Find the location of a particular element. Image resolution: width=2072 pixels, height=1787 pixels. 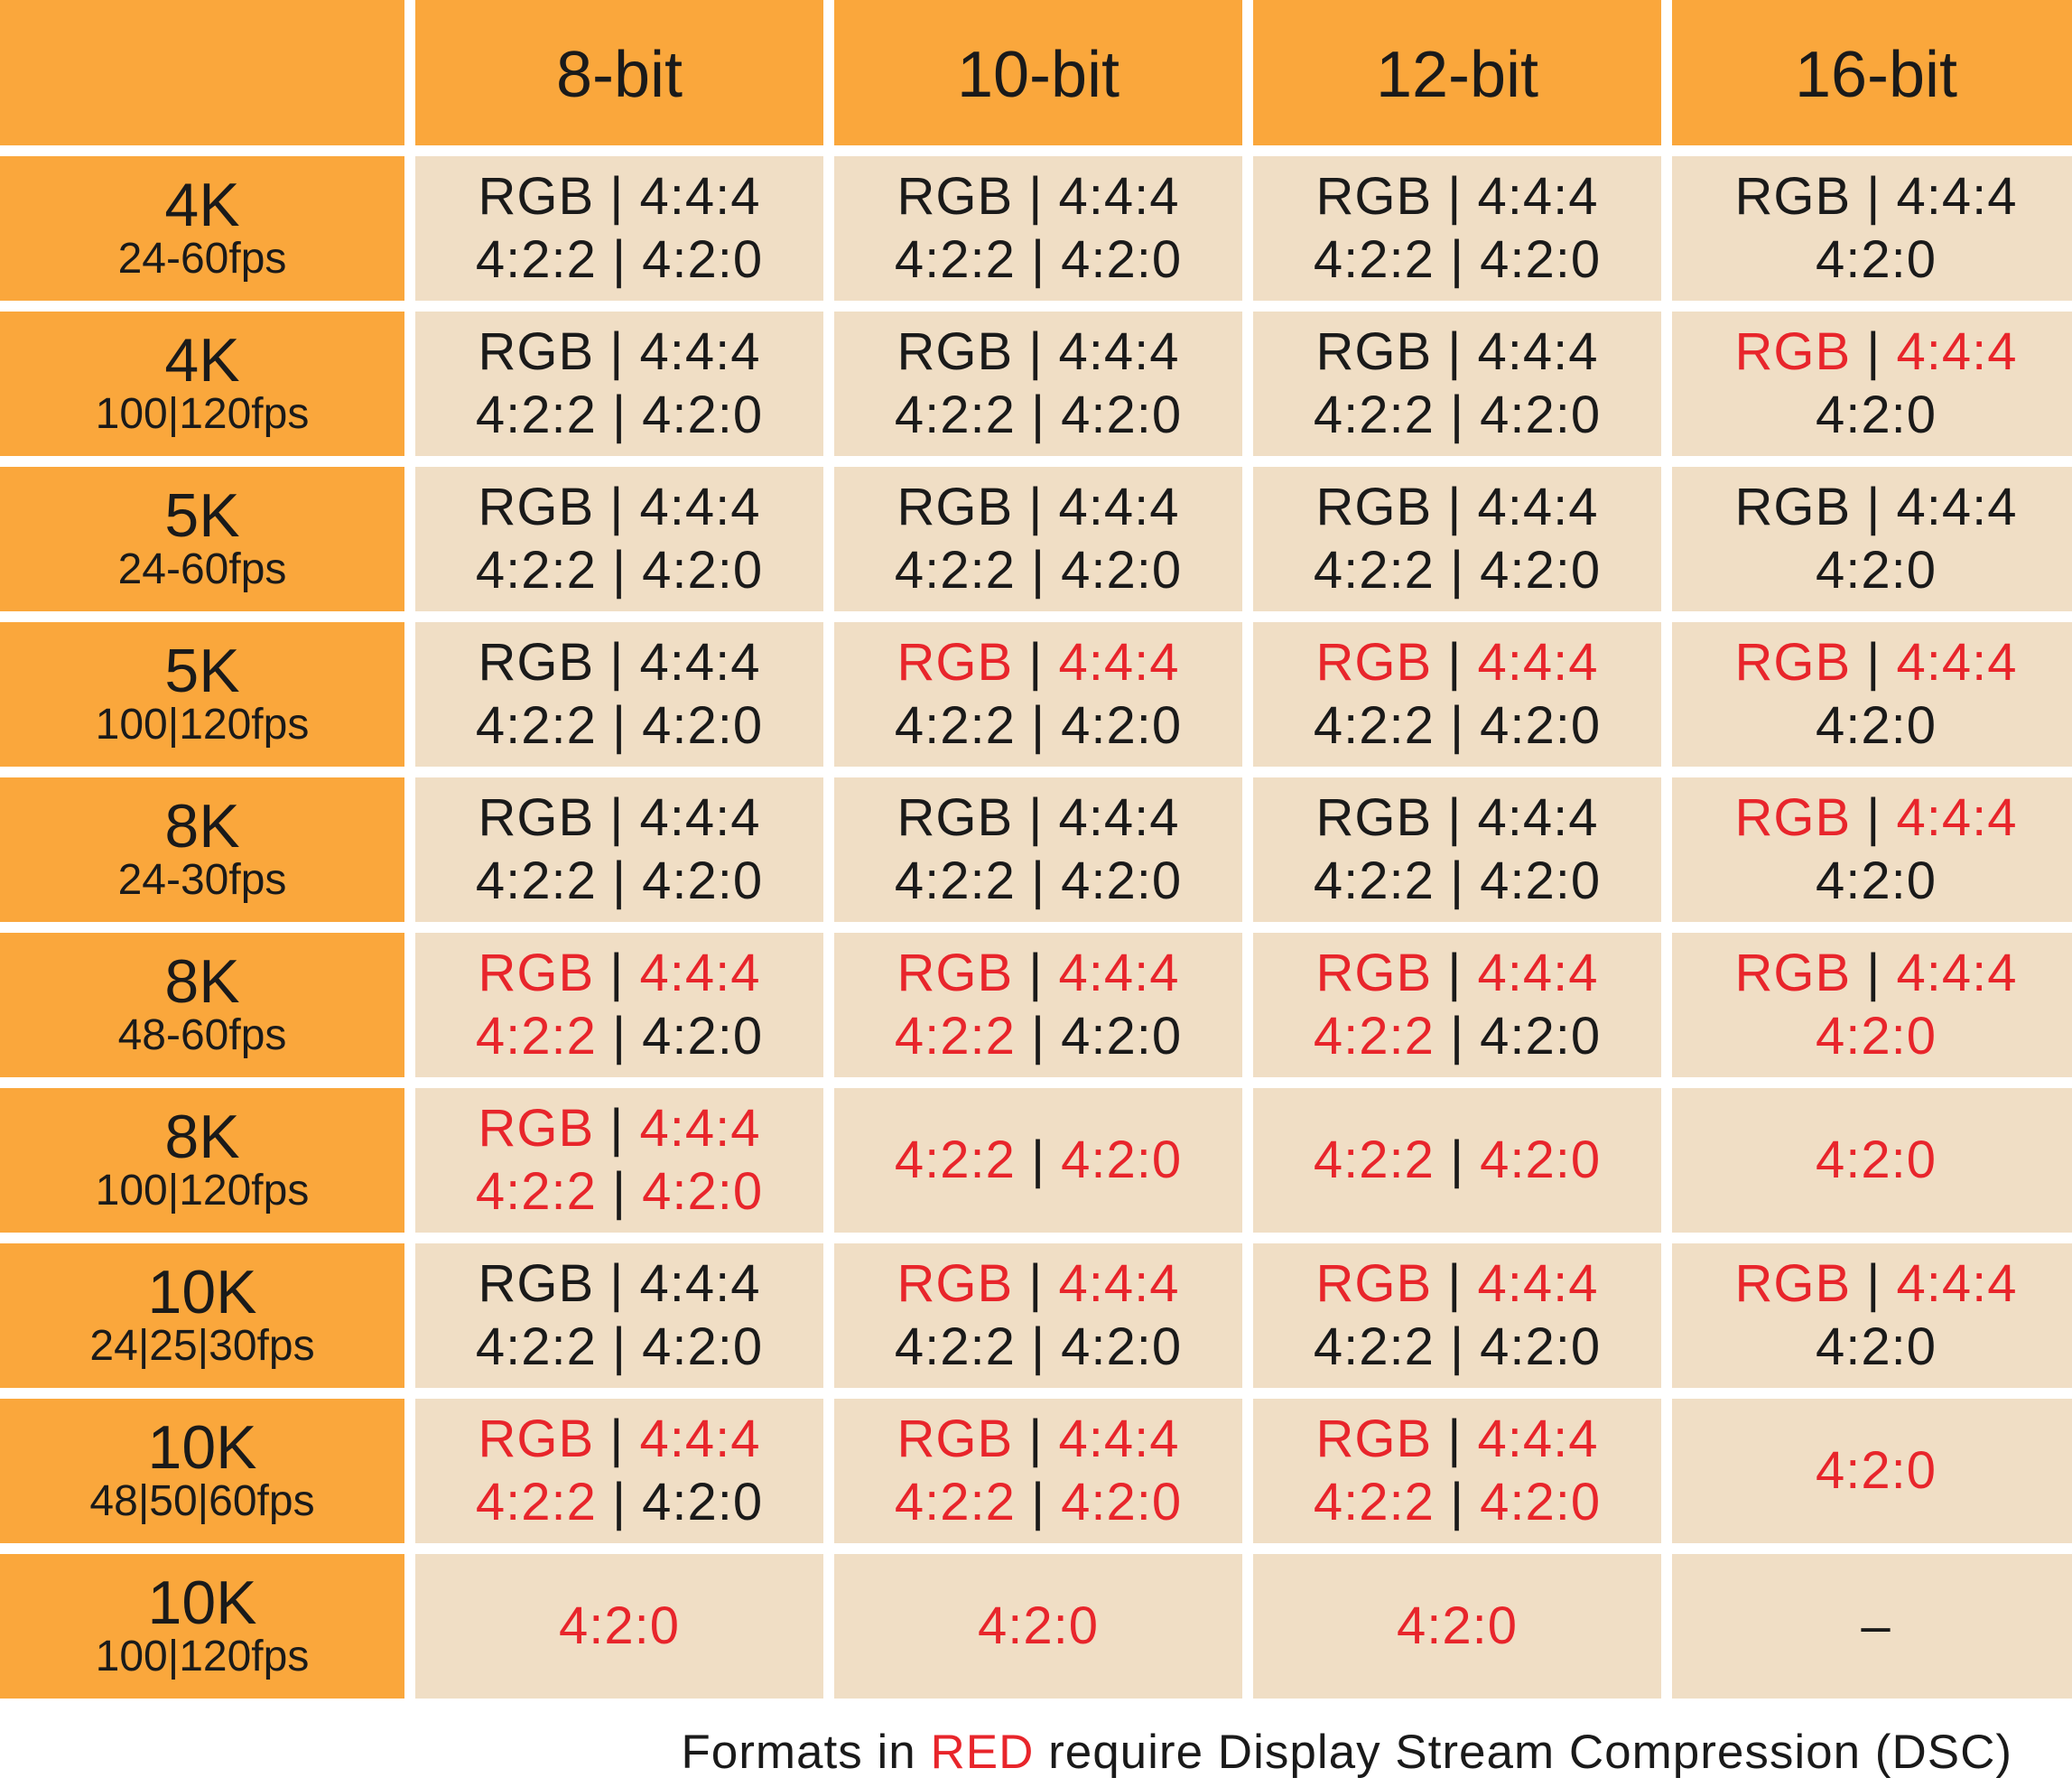

row-framerate: 100|120fps is located at coordinates (202, 725).